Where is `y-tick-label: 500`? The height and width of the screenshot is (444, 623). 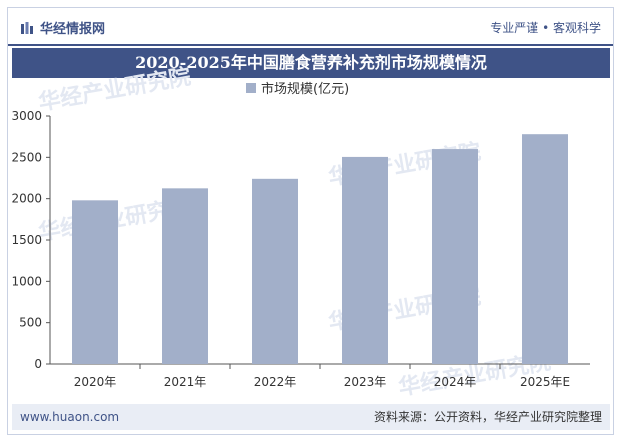 y-tick-label: 500 is located at coordinates (30, 323).